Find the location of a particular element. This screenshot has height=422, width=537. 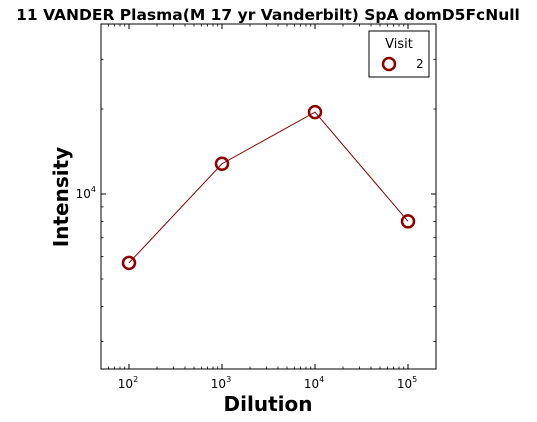

legend-box is located at coordinates (399, 54).